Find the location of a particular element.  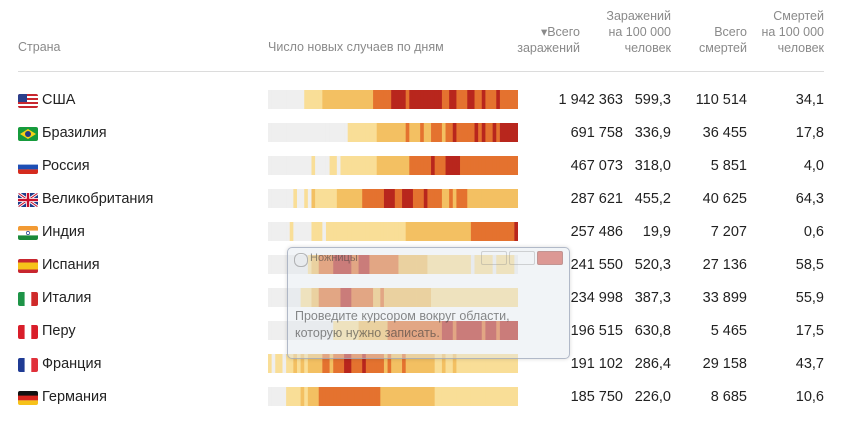

table-row: Франция 191 102 286,4 29 158 43,7 is located at coordinates (422, 365).